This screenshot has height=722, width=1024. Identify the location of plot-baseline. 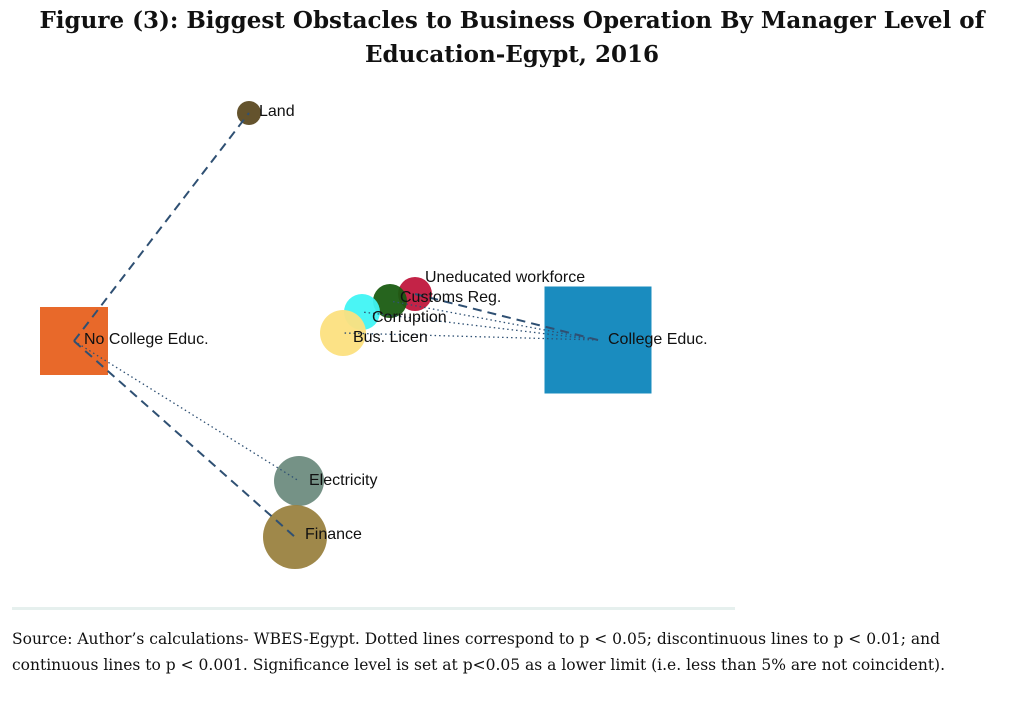
(373, 608).